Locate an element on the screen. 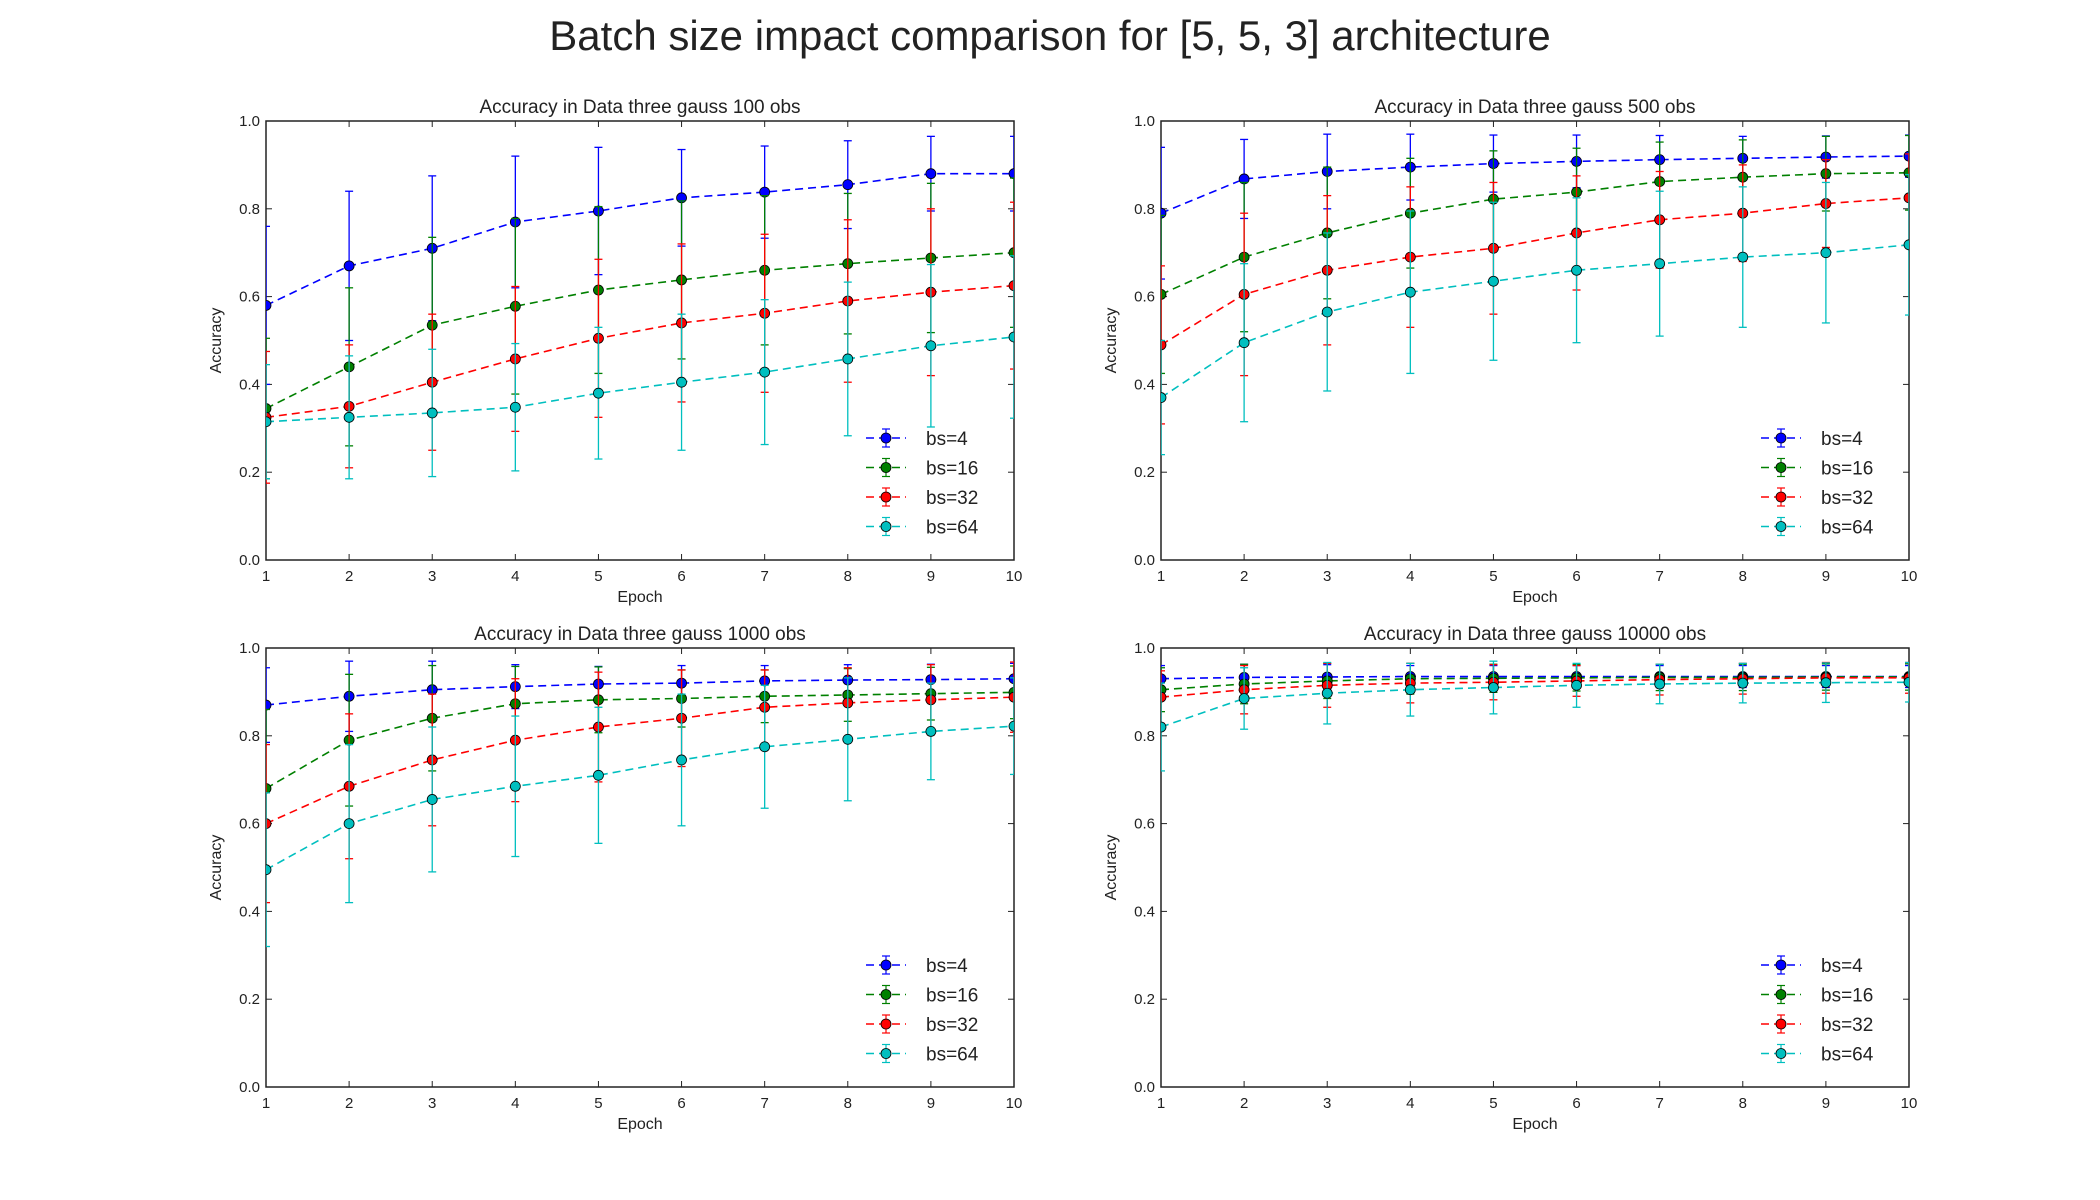 The height and width of the screenshot is (1200, 2100). series-bs=4 is located at coordinates (640, 702).